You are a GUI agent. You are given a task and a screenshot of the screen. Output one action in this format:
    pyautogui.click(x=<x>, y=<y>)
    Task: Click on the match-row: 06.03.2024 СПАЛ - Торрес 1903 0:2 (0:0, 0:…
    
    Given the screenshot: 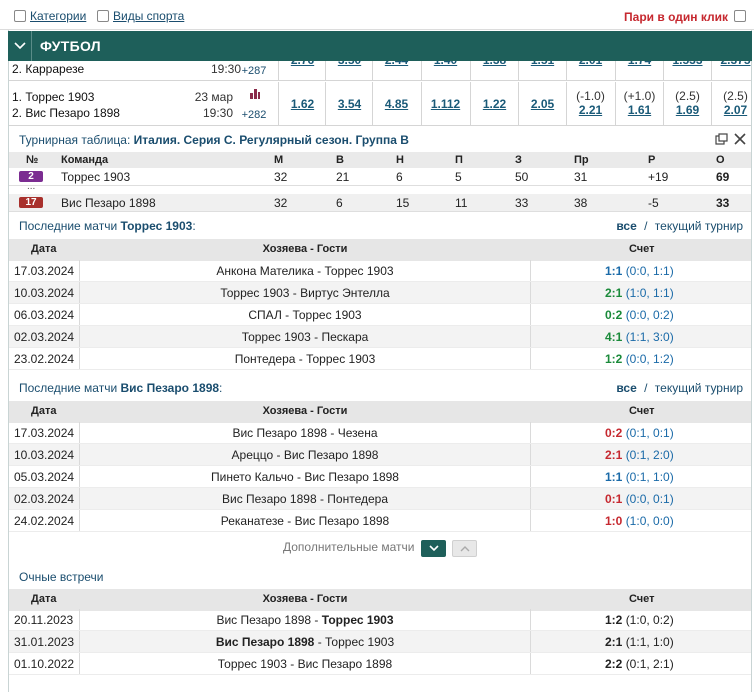 What is the action you would take?
    pyautogui.click(x=380, y=315)
    